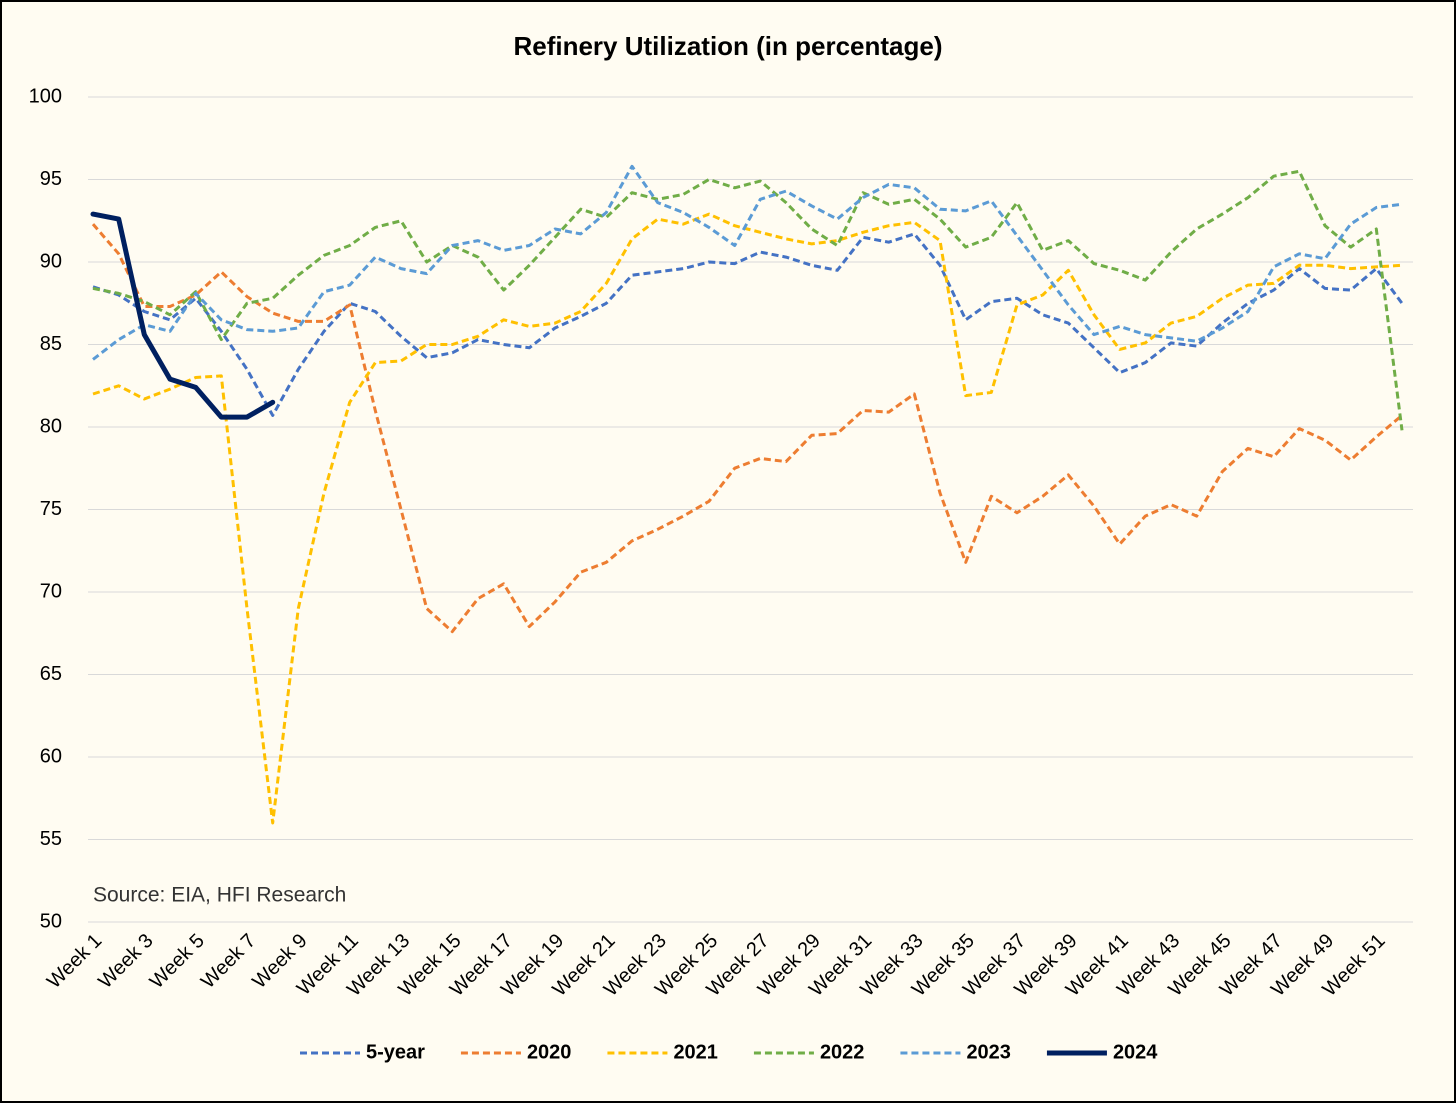 The height and width of the screenshot is (1103, 1456). I want to click on legend-label: 2021, so click(695, 1052).